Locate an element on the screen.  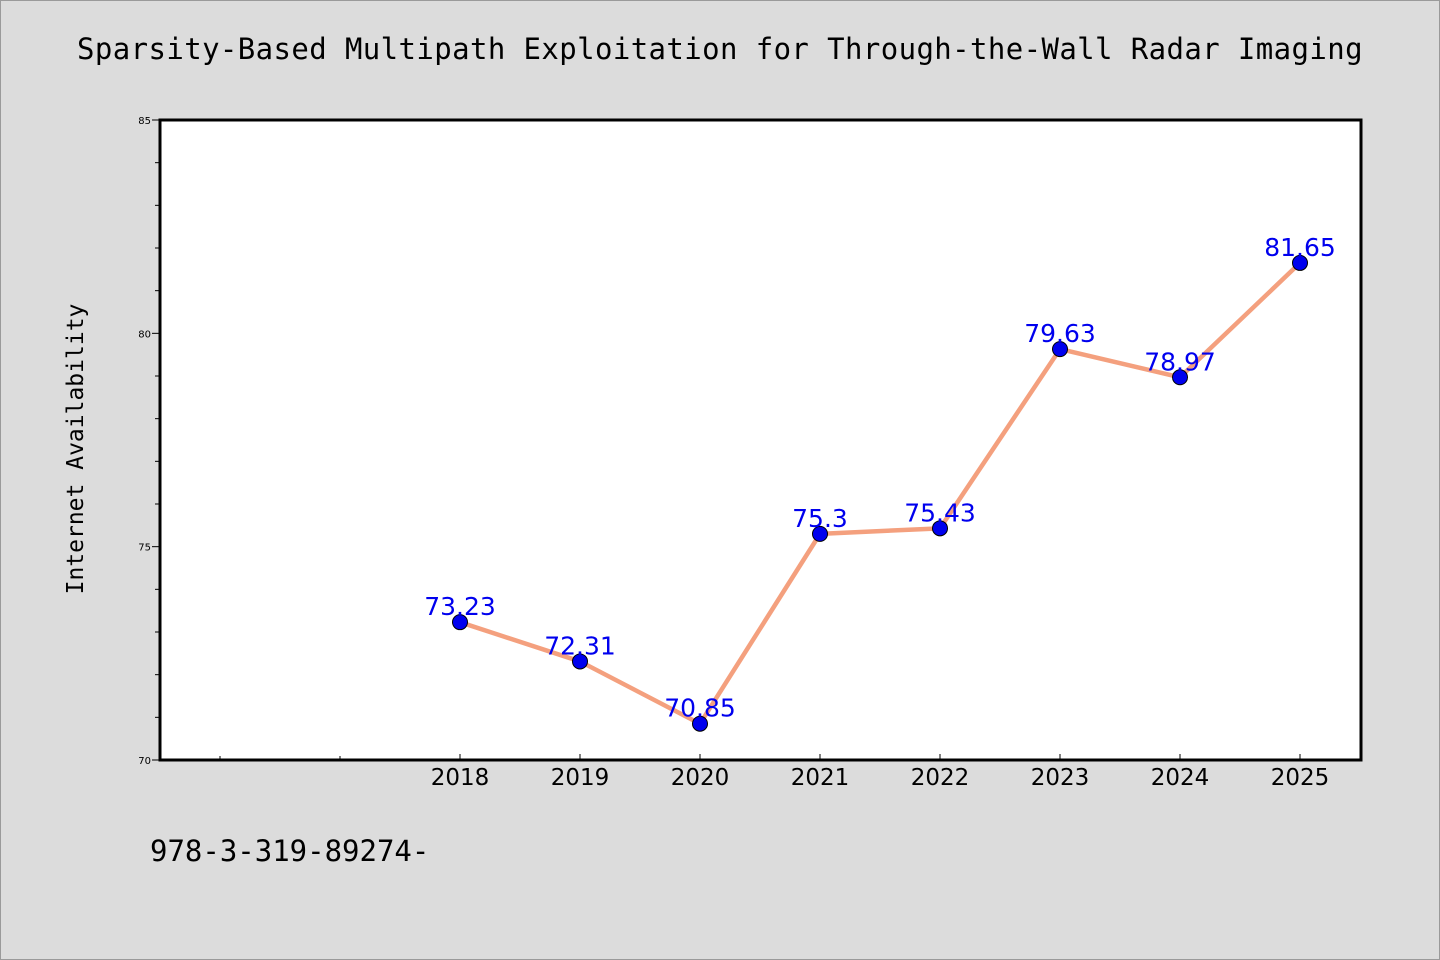
x-tick-label: 2018 is located at coordinates (460, 778).